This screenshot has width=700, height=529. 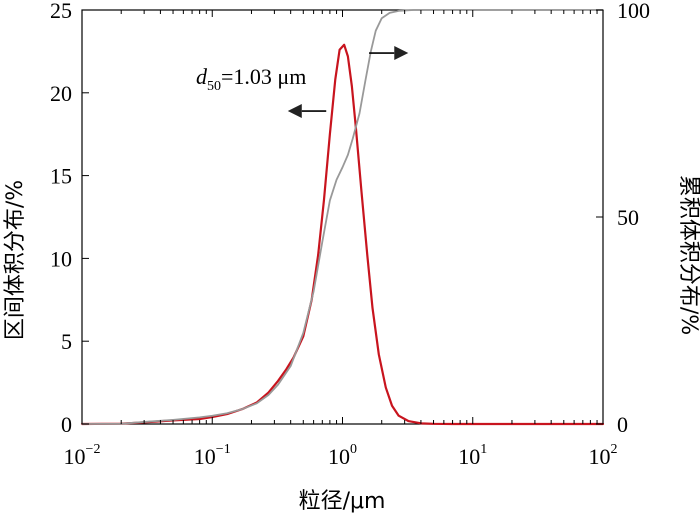 I want to click on y-axis-right-label: 累积体积分布/%, so click(x=688, y=255).